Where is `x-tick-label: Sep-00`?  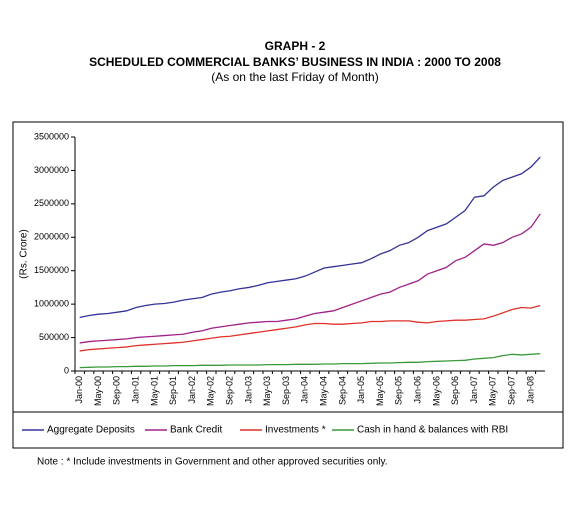 x-tick-label: Sep-00 is located at coordinates (117, 390).